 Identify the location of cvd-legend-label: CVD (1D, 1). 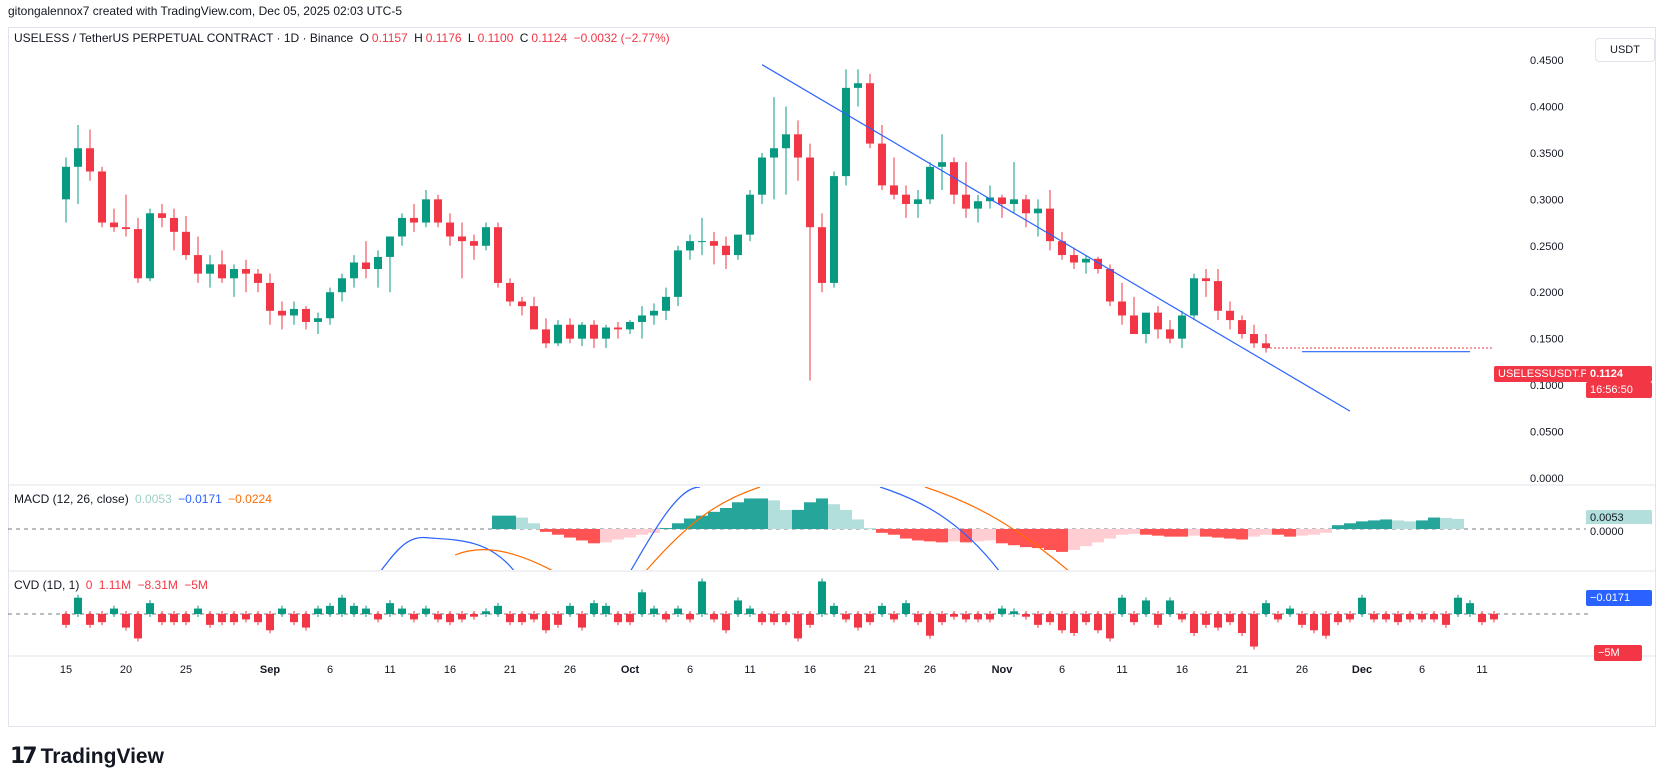
(47, 585).